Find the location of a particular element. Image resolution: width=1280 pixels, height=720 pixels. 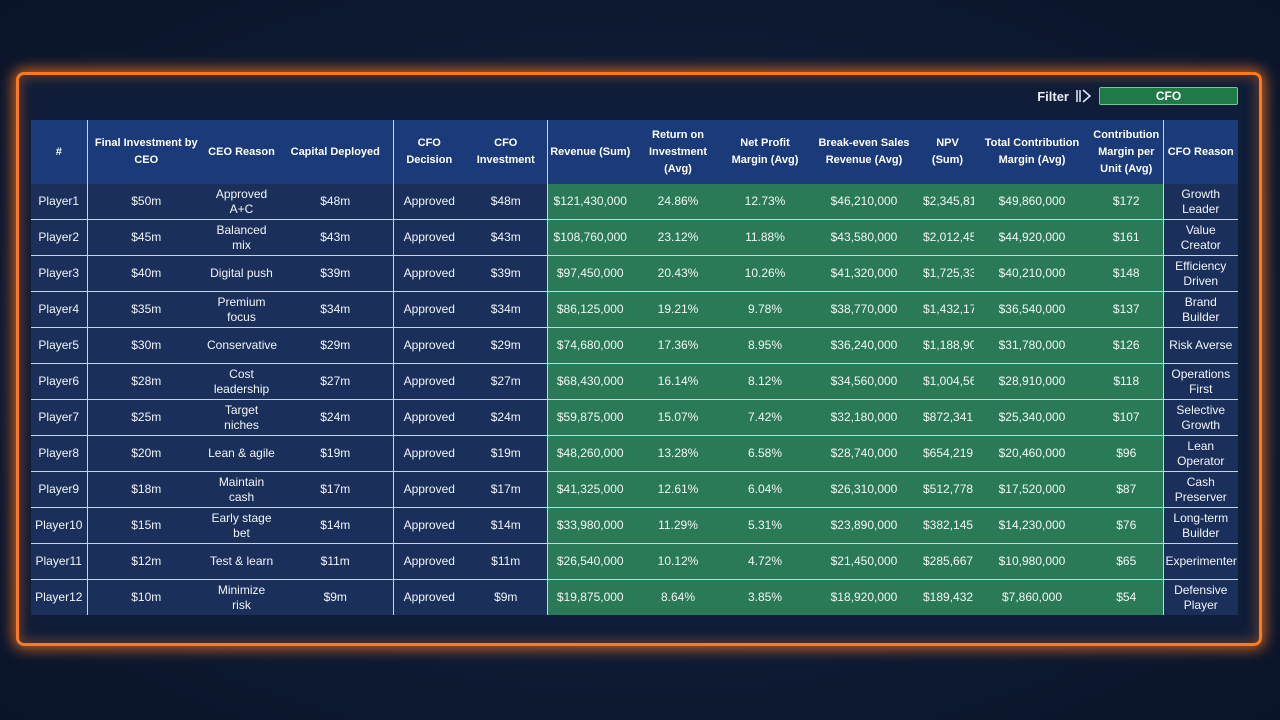

table-cell: 5.31% is located at coordinates (765, 525).